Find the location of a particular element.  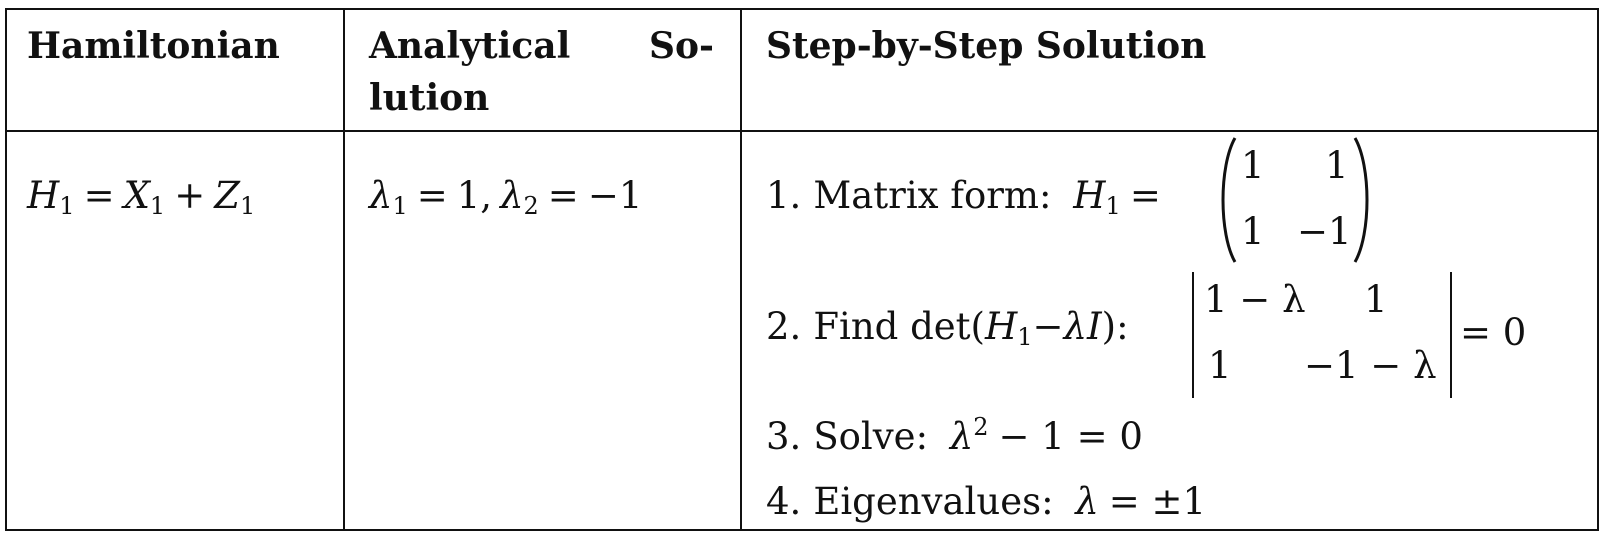

matrix-cell: −1 is located at coordinates (1324, 231).